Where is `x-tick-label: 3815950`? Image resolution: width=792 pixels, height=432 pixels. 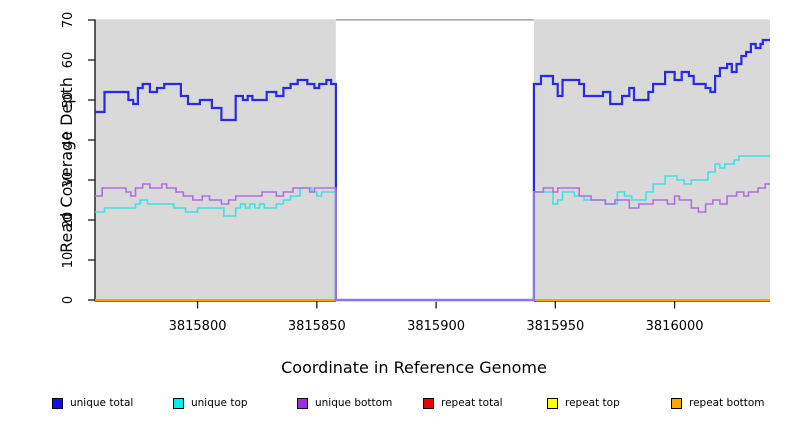
x-tick-label: 3815950 is located at coordinates (555, 326).